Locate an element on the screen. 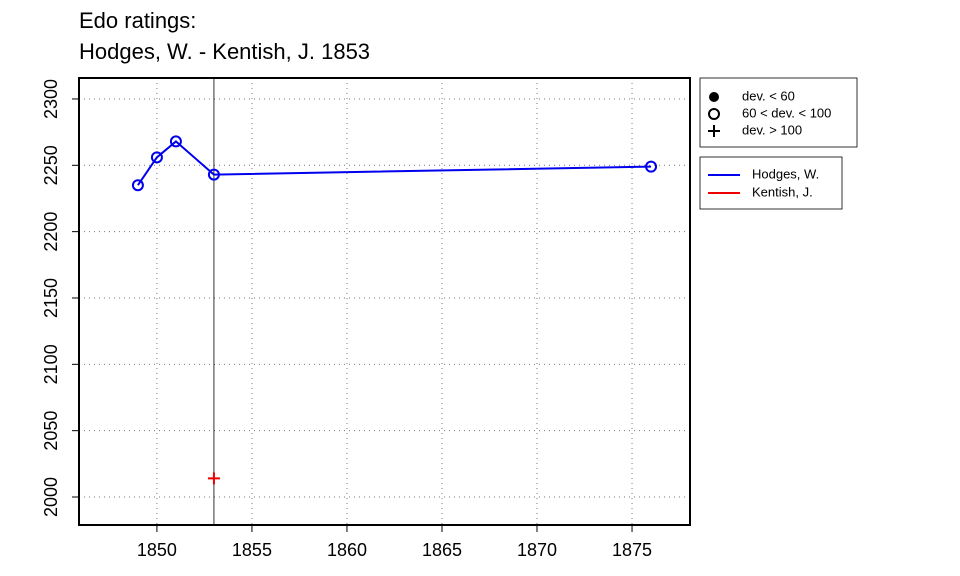 This screenshot has height=576, width=960. y-tick-label: 2000 is located at coordinates (51, 497).